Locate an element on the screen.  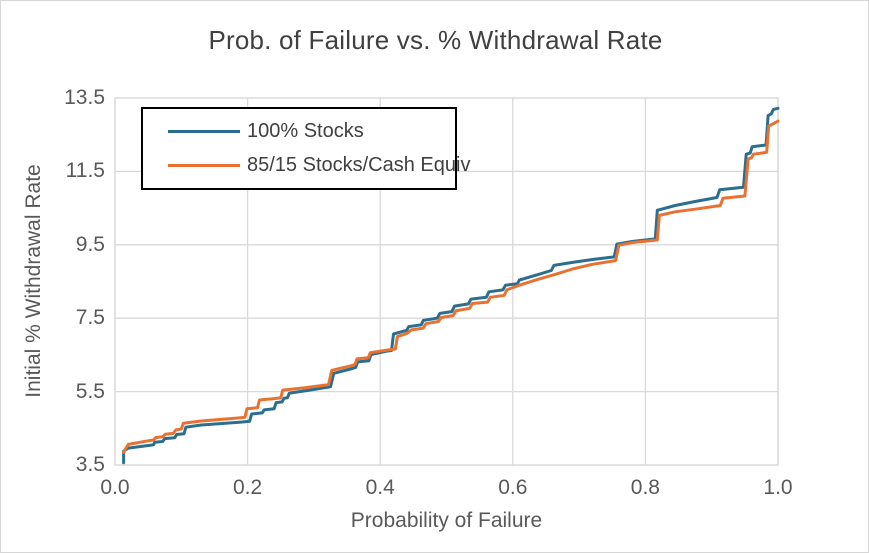
y-tick-label: 11.5 is located at coordinates (85, 171).